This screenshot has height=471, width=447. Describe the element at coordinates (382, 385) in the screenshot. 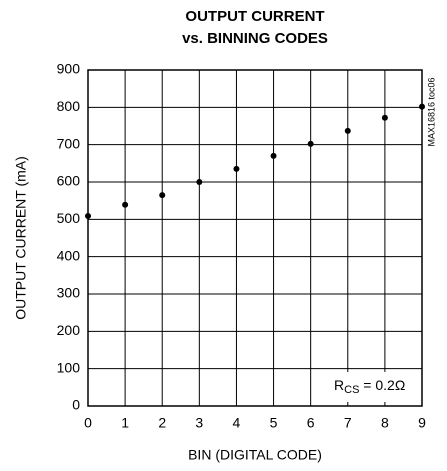

I see `annotation-suffix: = 0.2Ω` at that location.